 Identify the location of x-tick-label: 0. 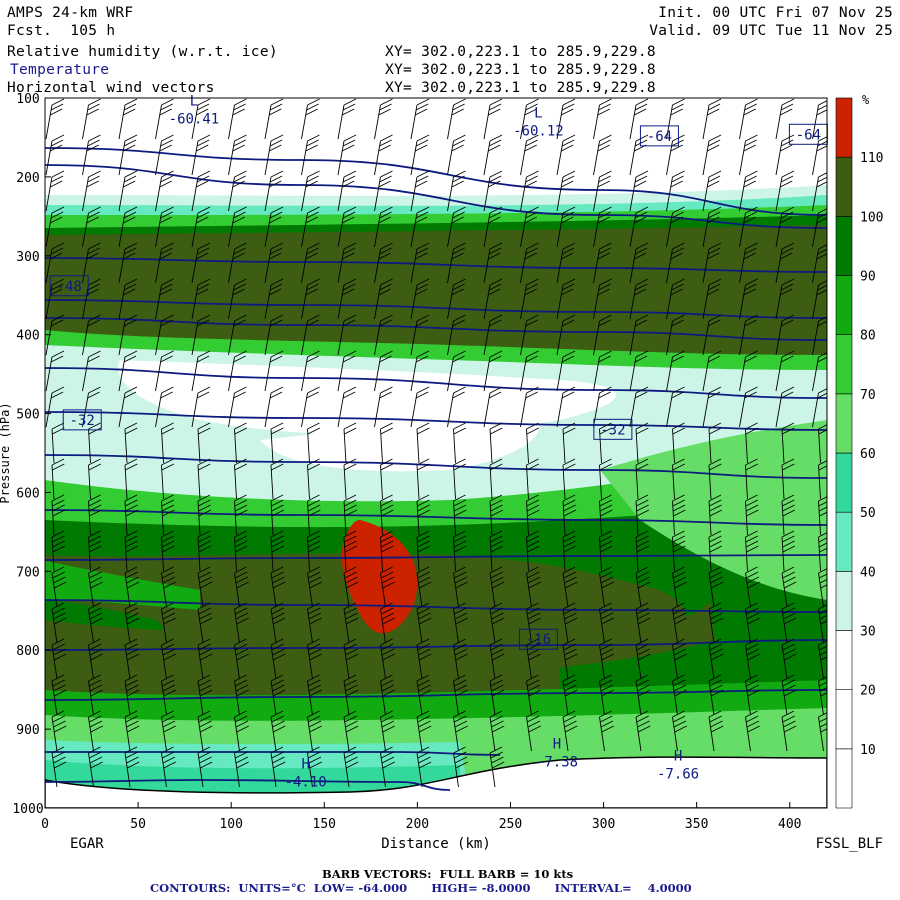
(45, 824).